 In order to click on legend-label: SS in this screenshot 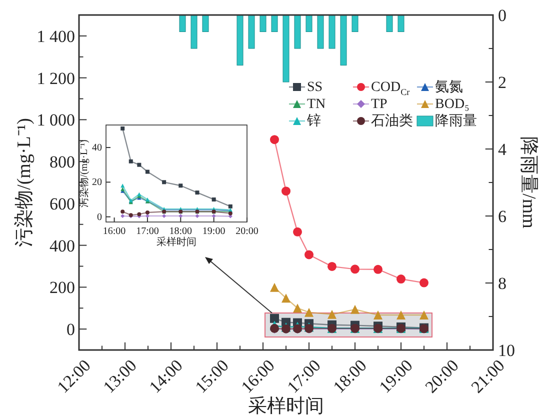, I will do `click(315, 87)`.